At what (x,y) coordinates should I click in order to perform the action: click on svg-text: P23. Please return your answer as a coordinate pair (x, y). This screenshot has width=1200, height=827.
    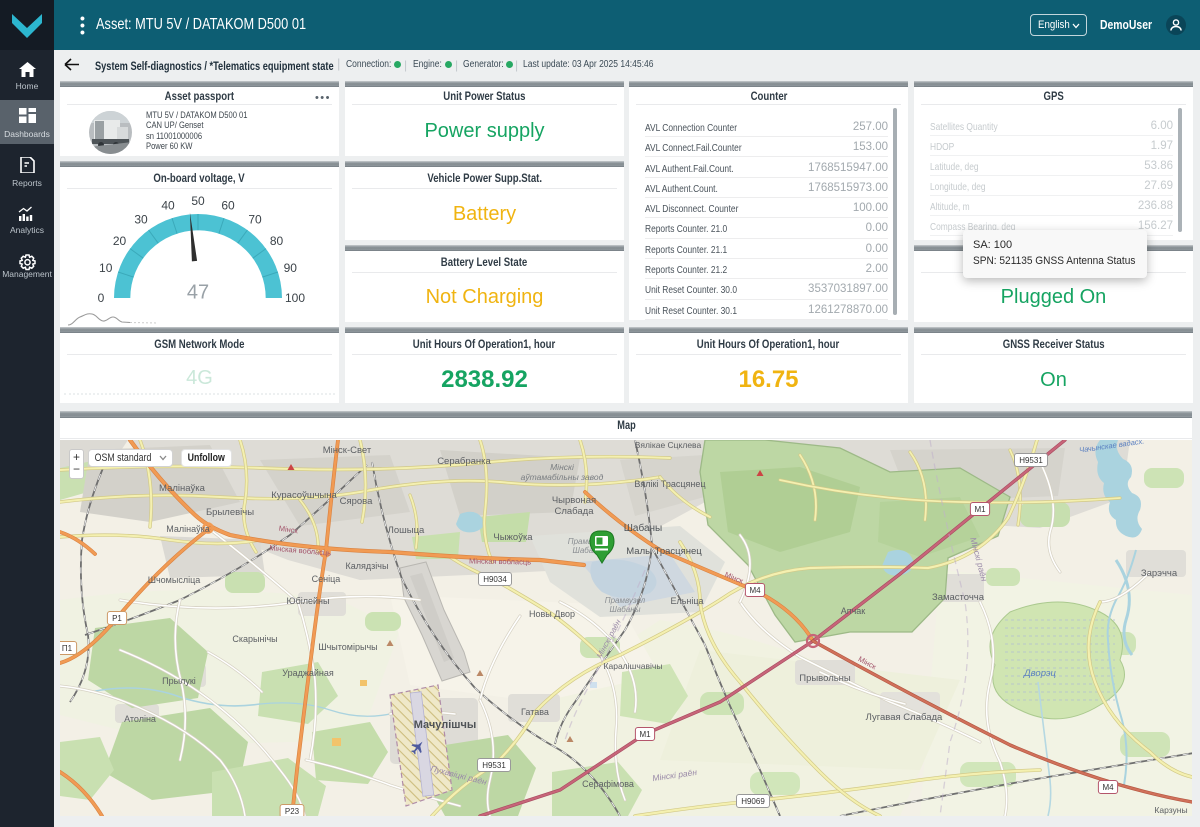
    Looking at the image, I should click on (292, 811).